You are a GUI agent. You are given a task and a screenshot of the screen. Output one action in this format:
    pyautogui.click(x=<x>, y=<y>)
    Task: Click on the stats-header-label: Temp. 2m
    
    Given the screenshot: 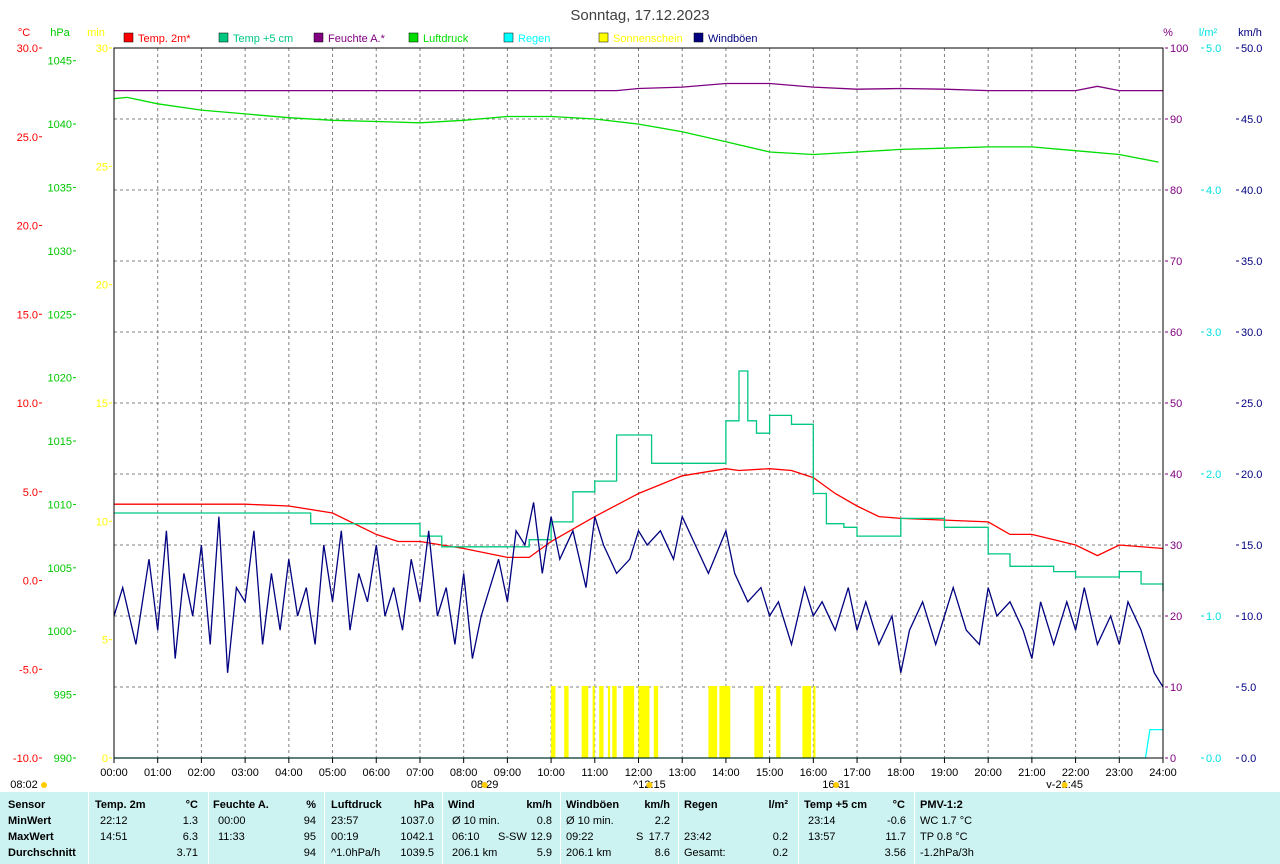 What is the action you would take?
    pyautogui.click(x=120, y=805)
    